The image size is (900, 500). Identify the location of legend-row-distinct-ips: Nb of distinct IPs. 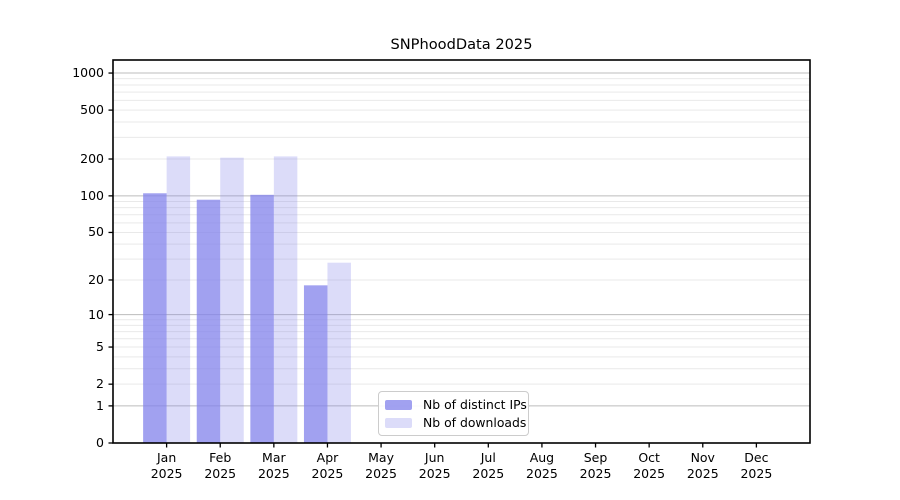
(456, 404).